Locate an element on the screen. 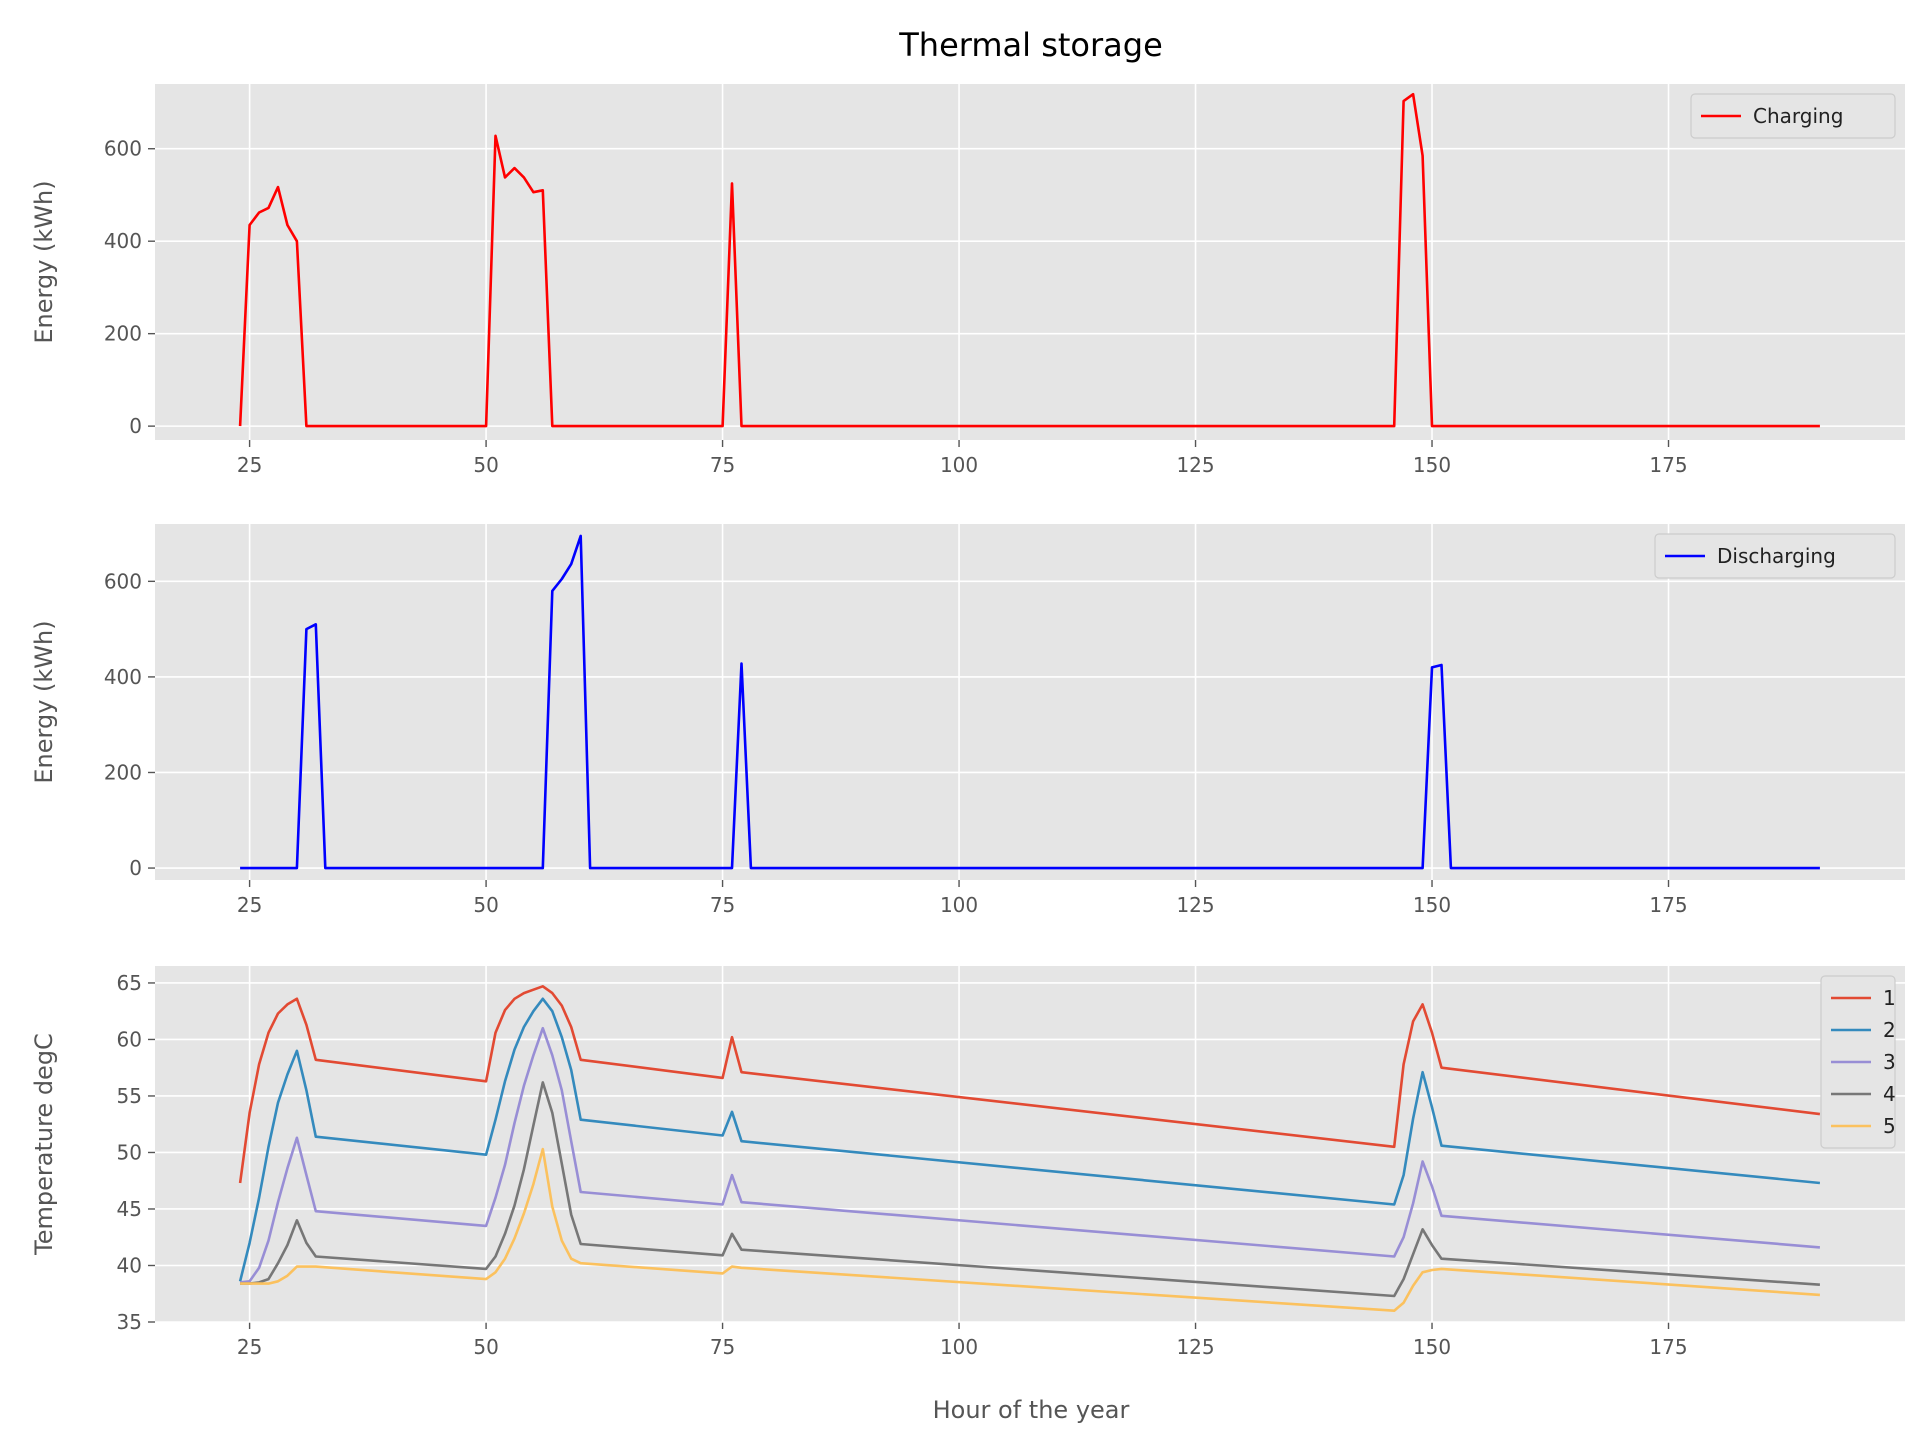  legend: 1 2 3 4 5 is located at coordinates (1858, 1062).